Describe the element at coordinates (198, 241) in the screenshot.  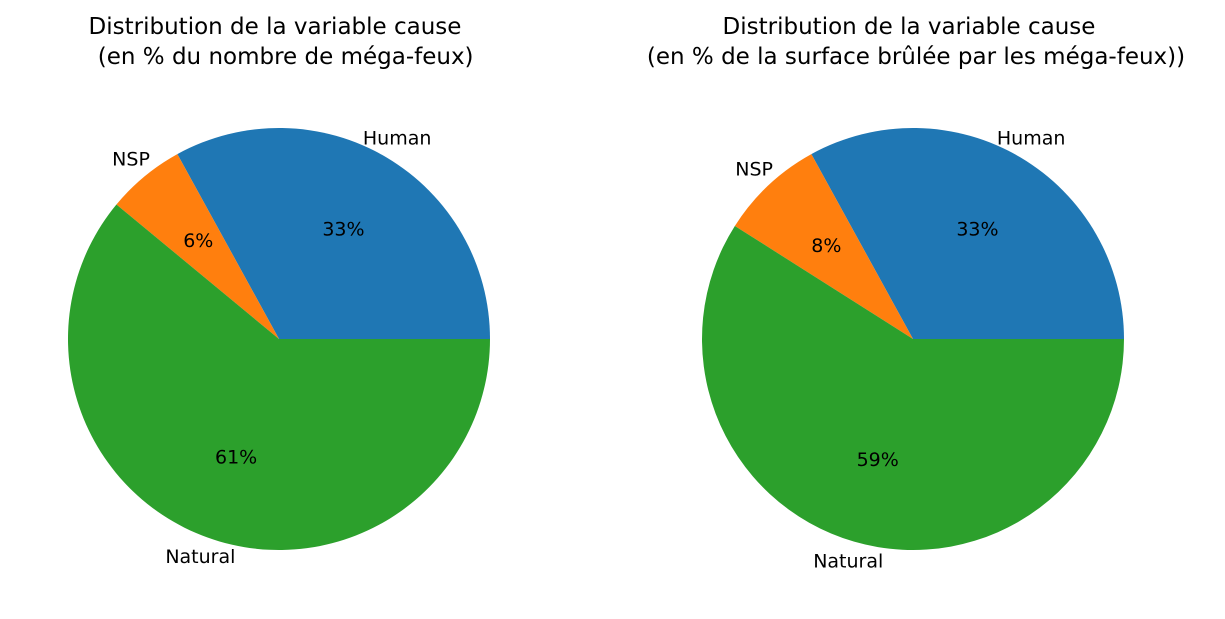
I see `value-label-nsp: 6%` at that location.